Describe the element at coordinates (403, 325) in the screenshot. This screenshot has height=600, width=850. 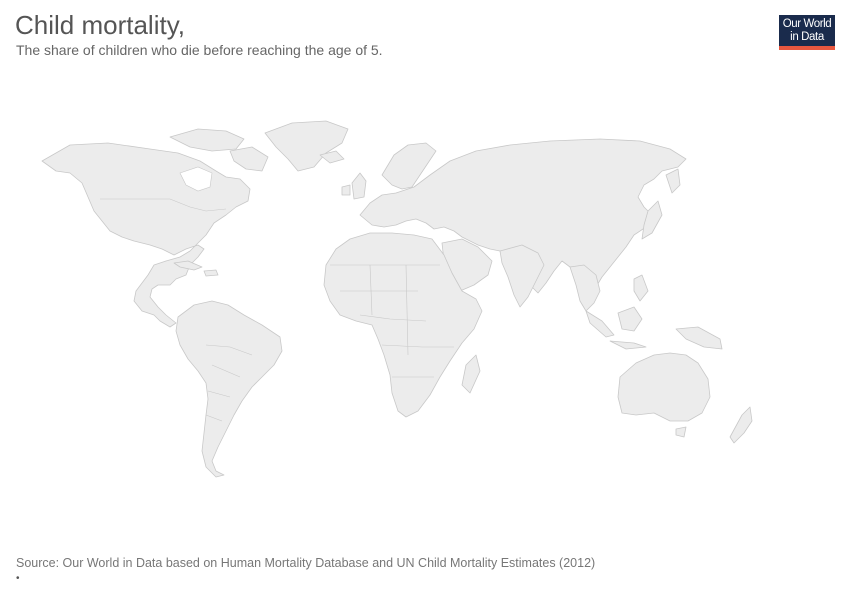
I see `africa` at that location.